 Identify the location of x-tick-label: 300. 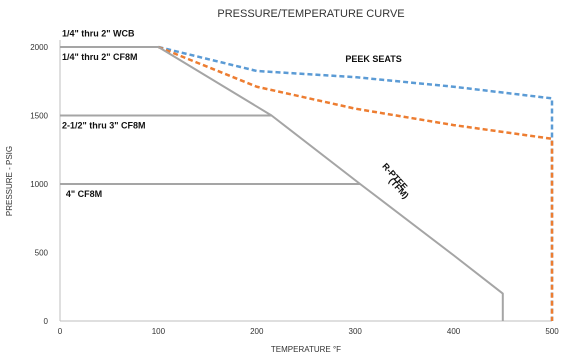
(356, 331).